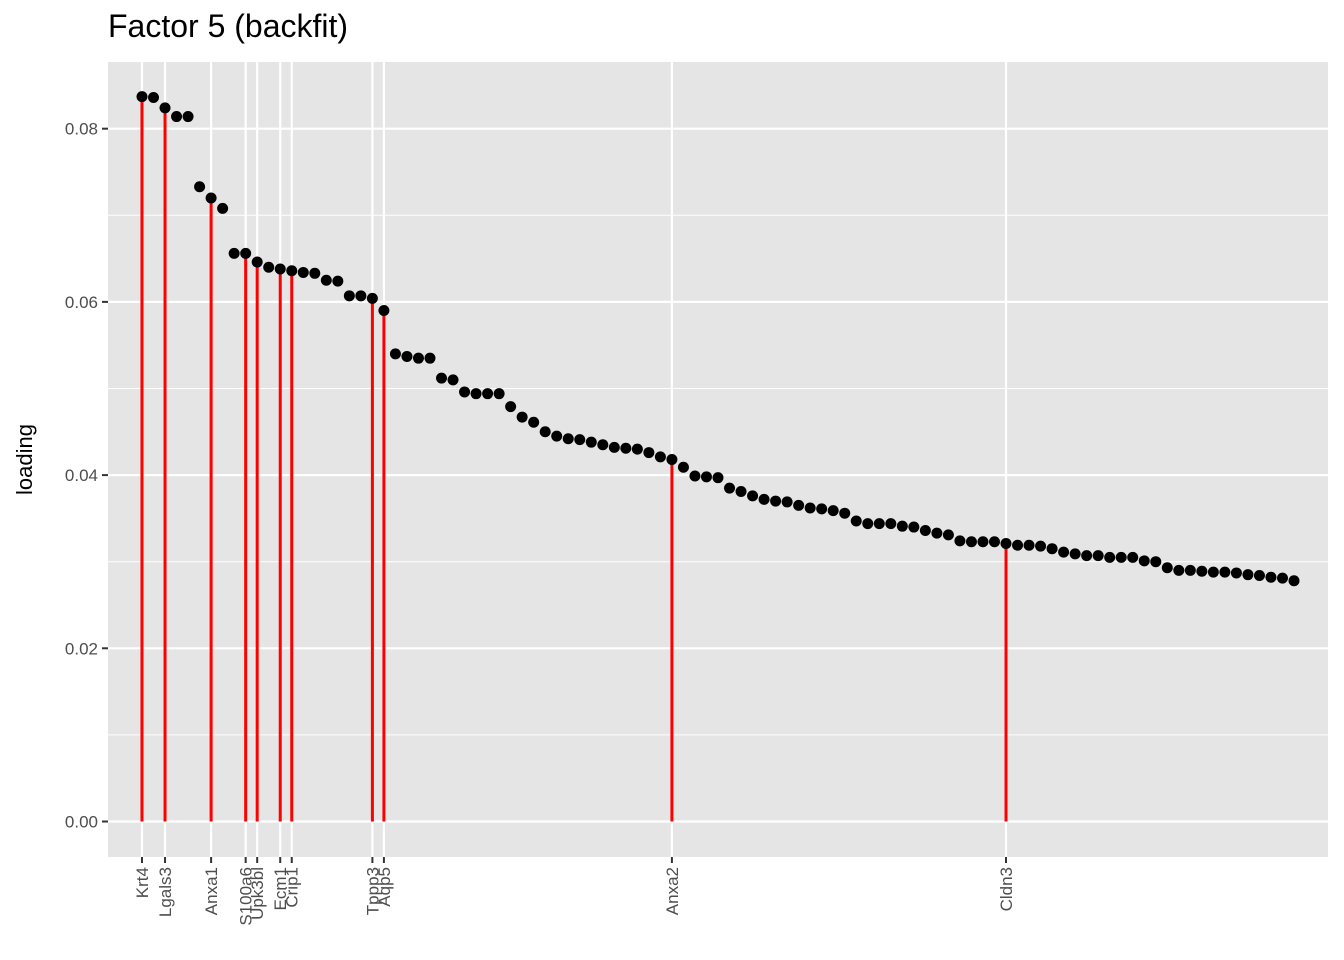 The height and width of the screenshot is (960, 1344). I want to click on x-tick-label-lgals3: Lgals3, so click(165, 892).